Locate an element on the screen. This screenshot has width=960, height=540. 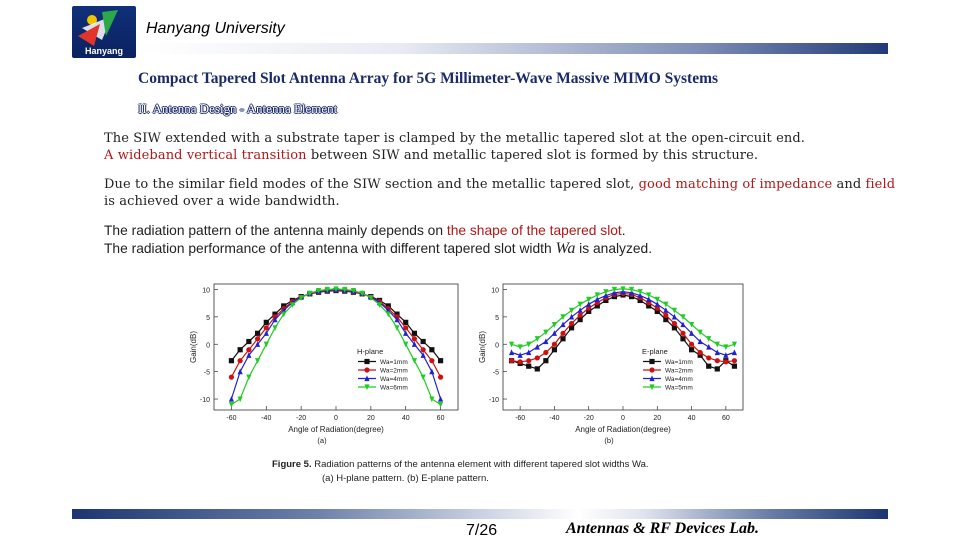
subfigure-label: (b) is located at coordinates (609, 440).